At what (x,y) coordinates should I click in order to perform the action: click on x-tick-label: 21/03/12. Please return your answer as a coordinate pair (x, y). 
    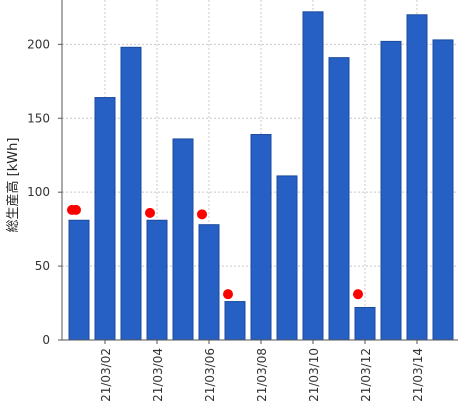
    Looking at the image, I should click on (366, 375).